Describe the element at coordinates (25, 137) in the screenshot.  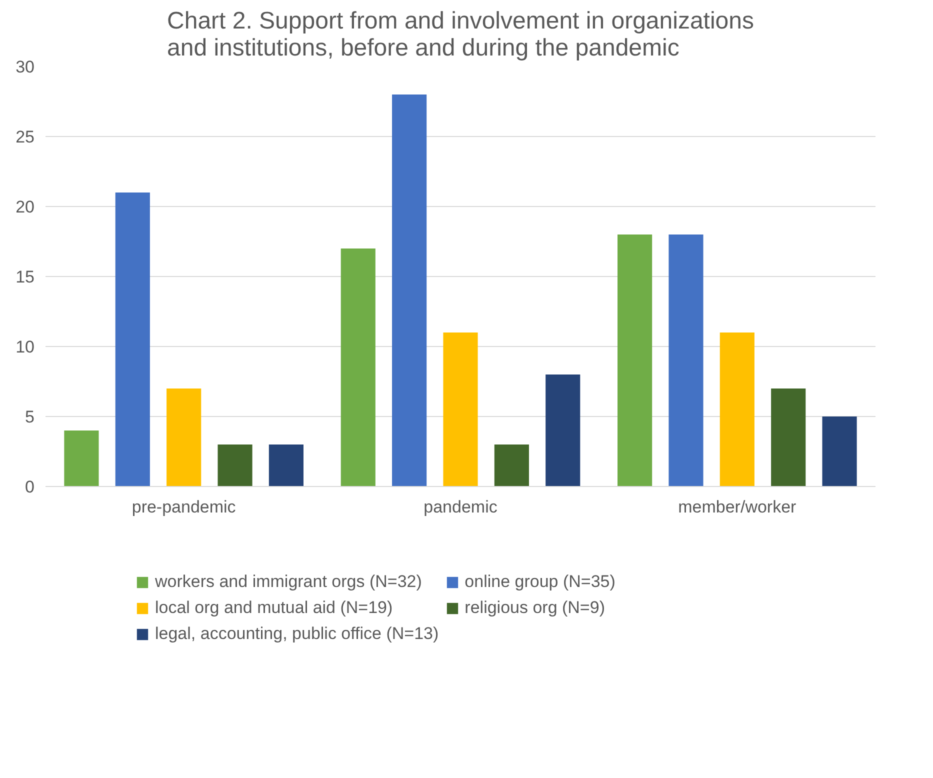
I see `y-tick-label: 25` at that location.